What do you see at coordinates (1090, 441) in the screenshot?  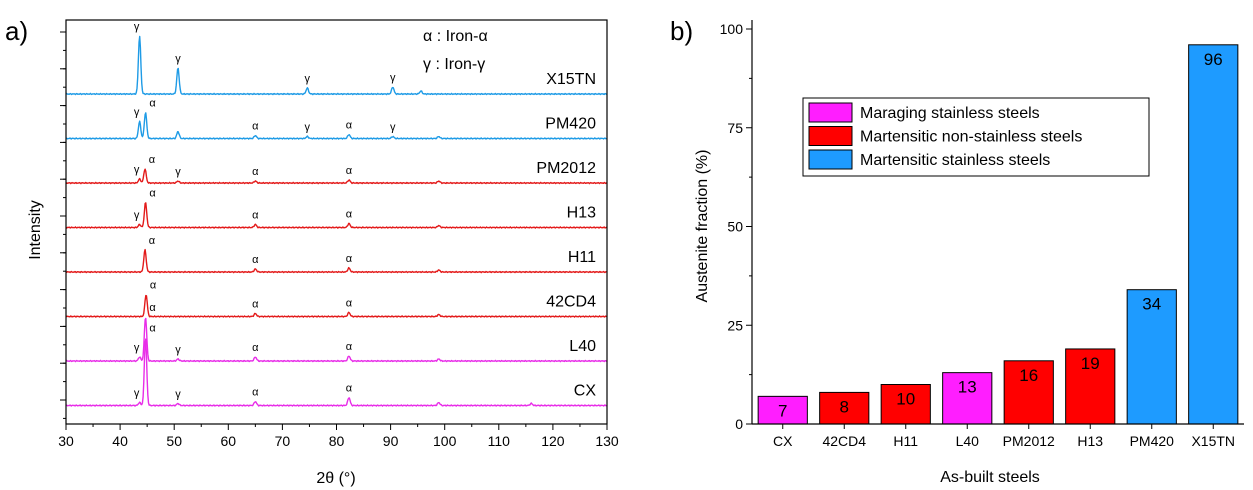 I see `austenite-x-tick-label: H13` at bounding box center [1090, 441].